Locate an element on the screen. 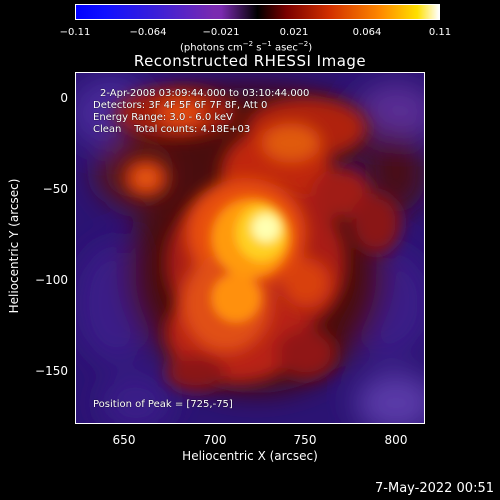 This screenshot has width=500, height=500. colorbar-tick: 0.064 is located at coordinates (367, 32).